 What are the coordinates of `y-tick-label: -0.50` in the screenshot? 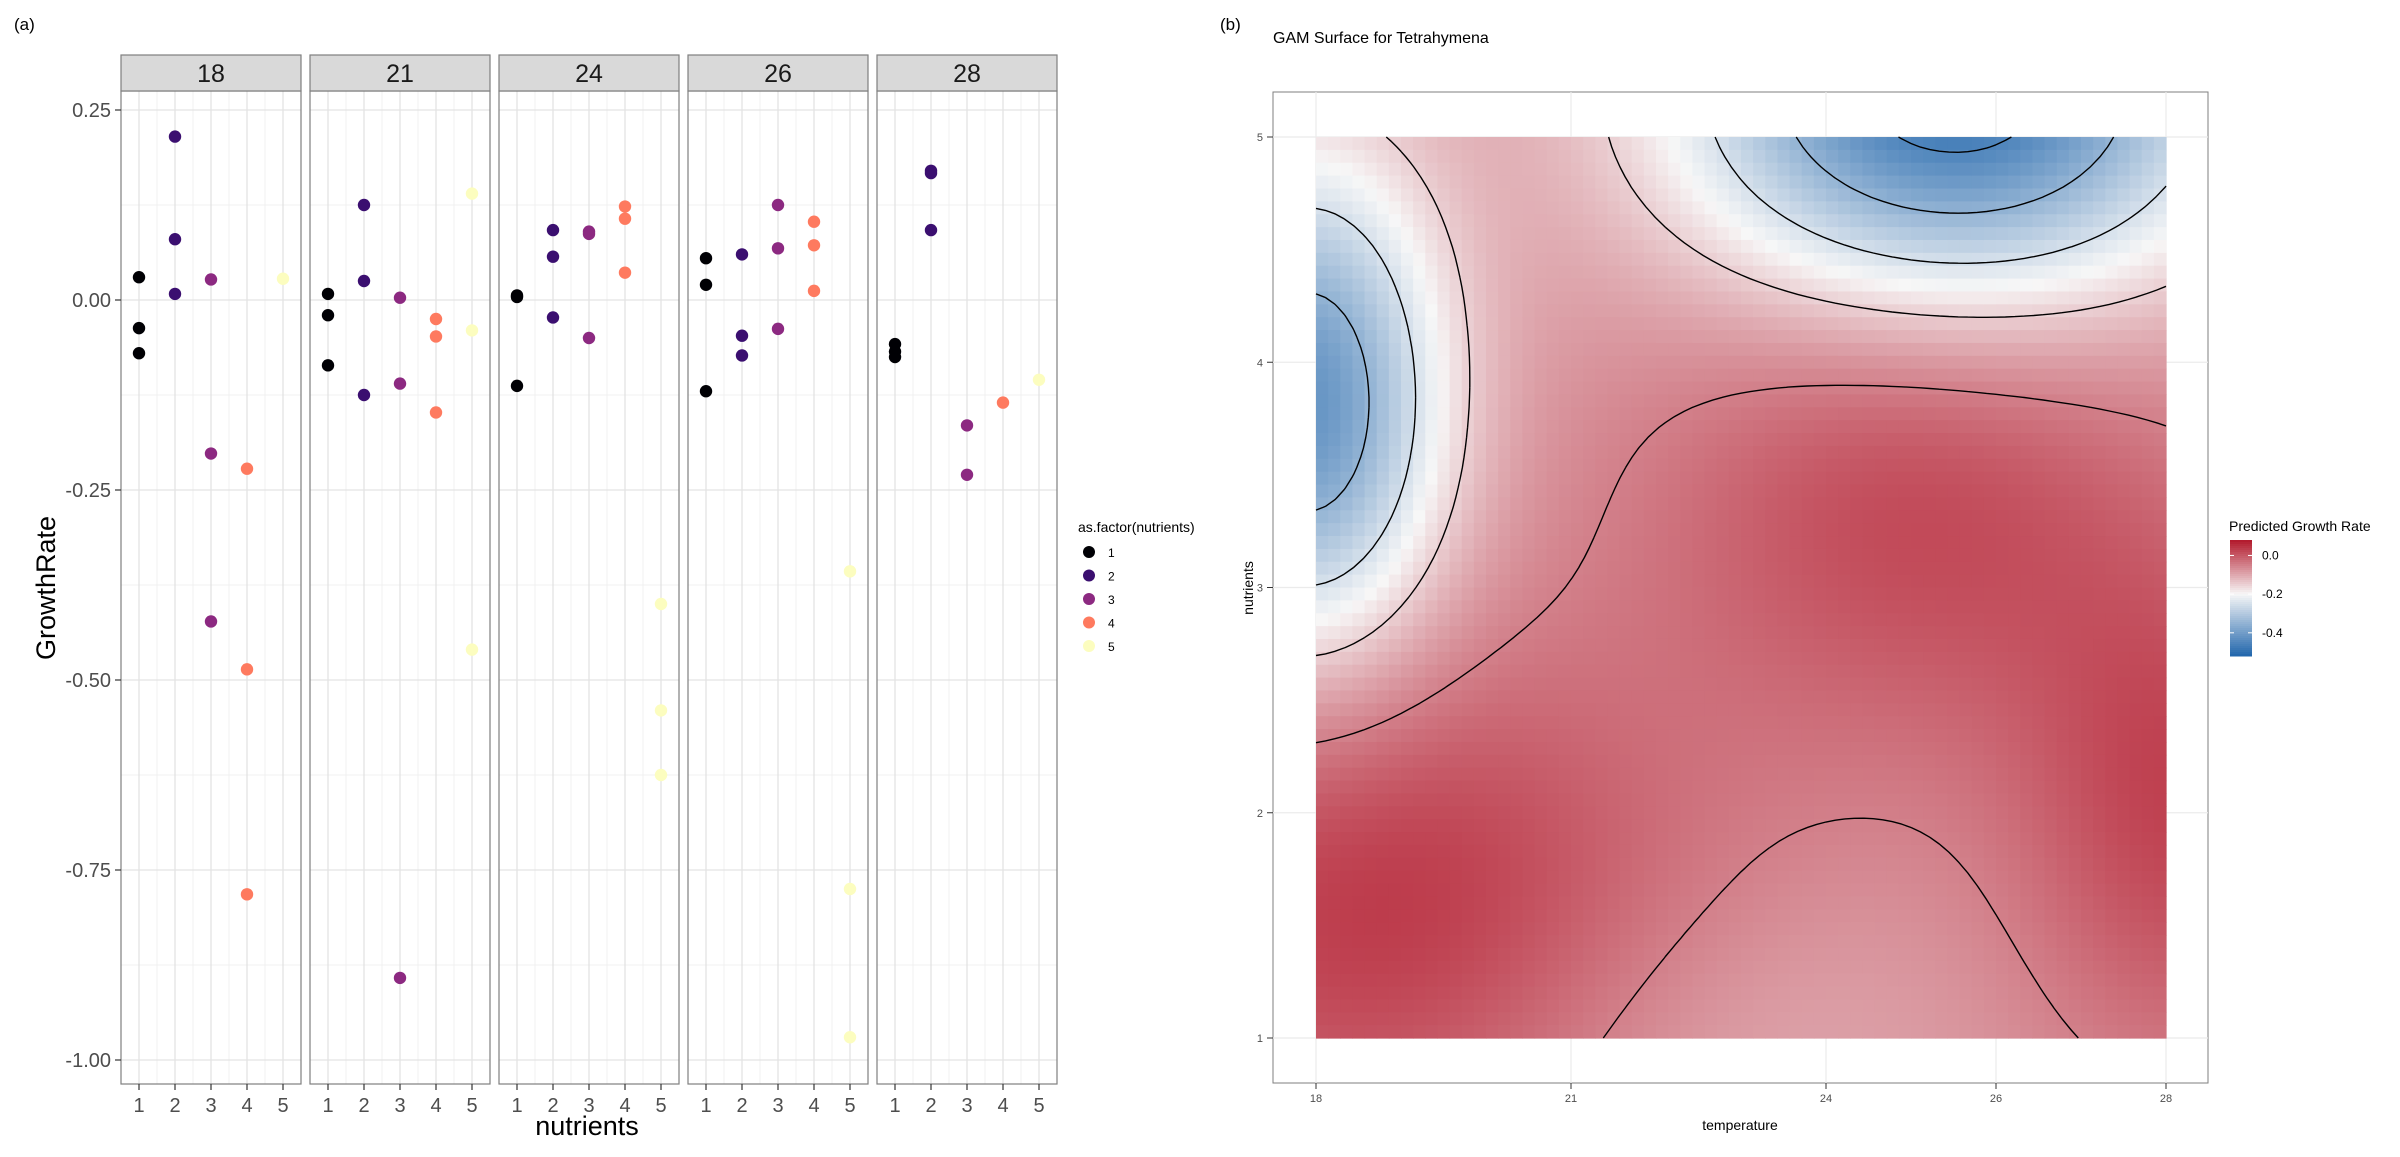 It's located at (88, 681).